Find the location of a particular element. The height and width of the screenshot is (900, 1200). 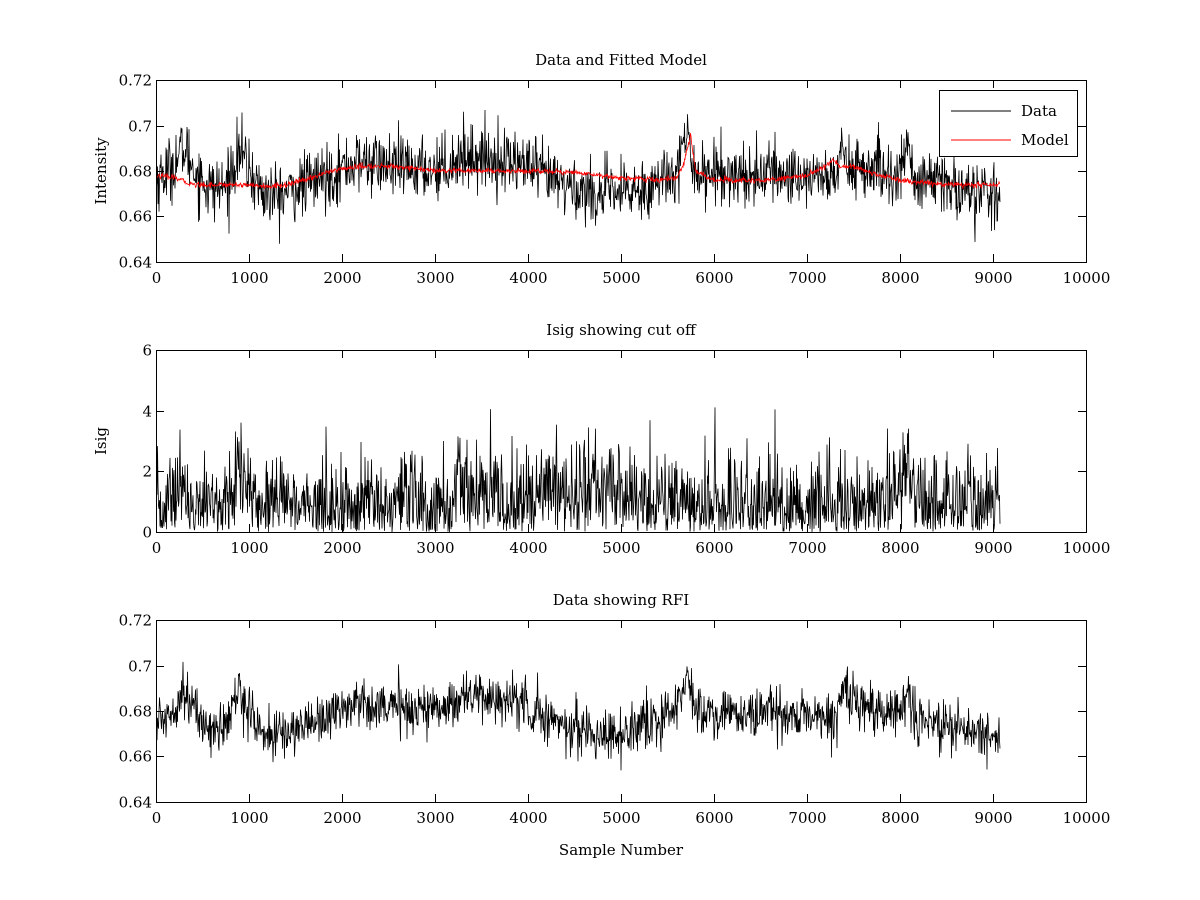

y-tick-label: 6 is located at coordinates (147, 351).